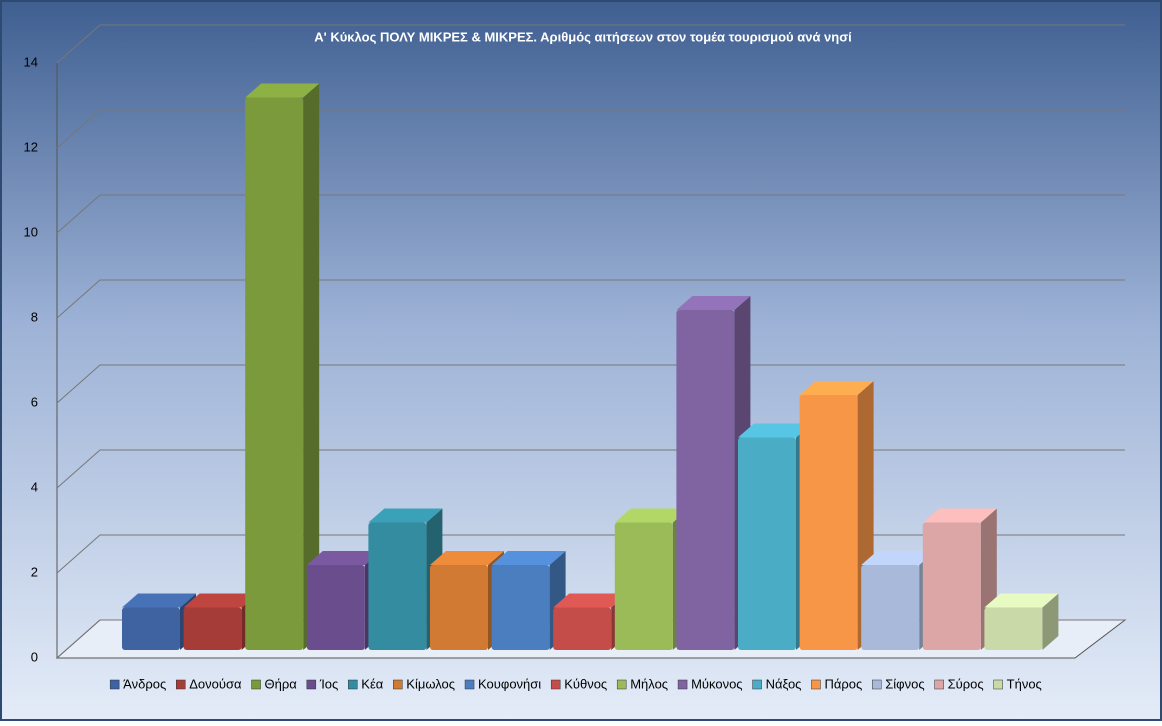 This screenshot has width=1162, height=726. I want to click on legend-item: Μήλος, so click(642, 683).